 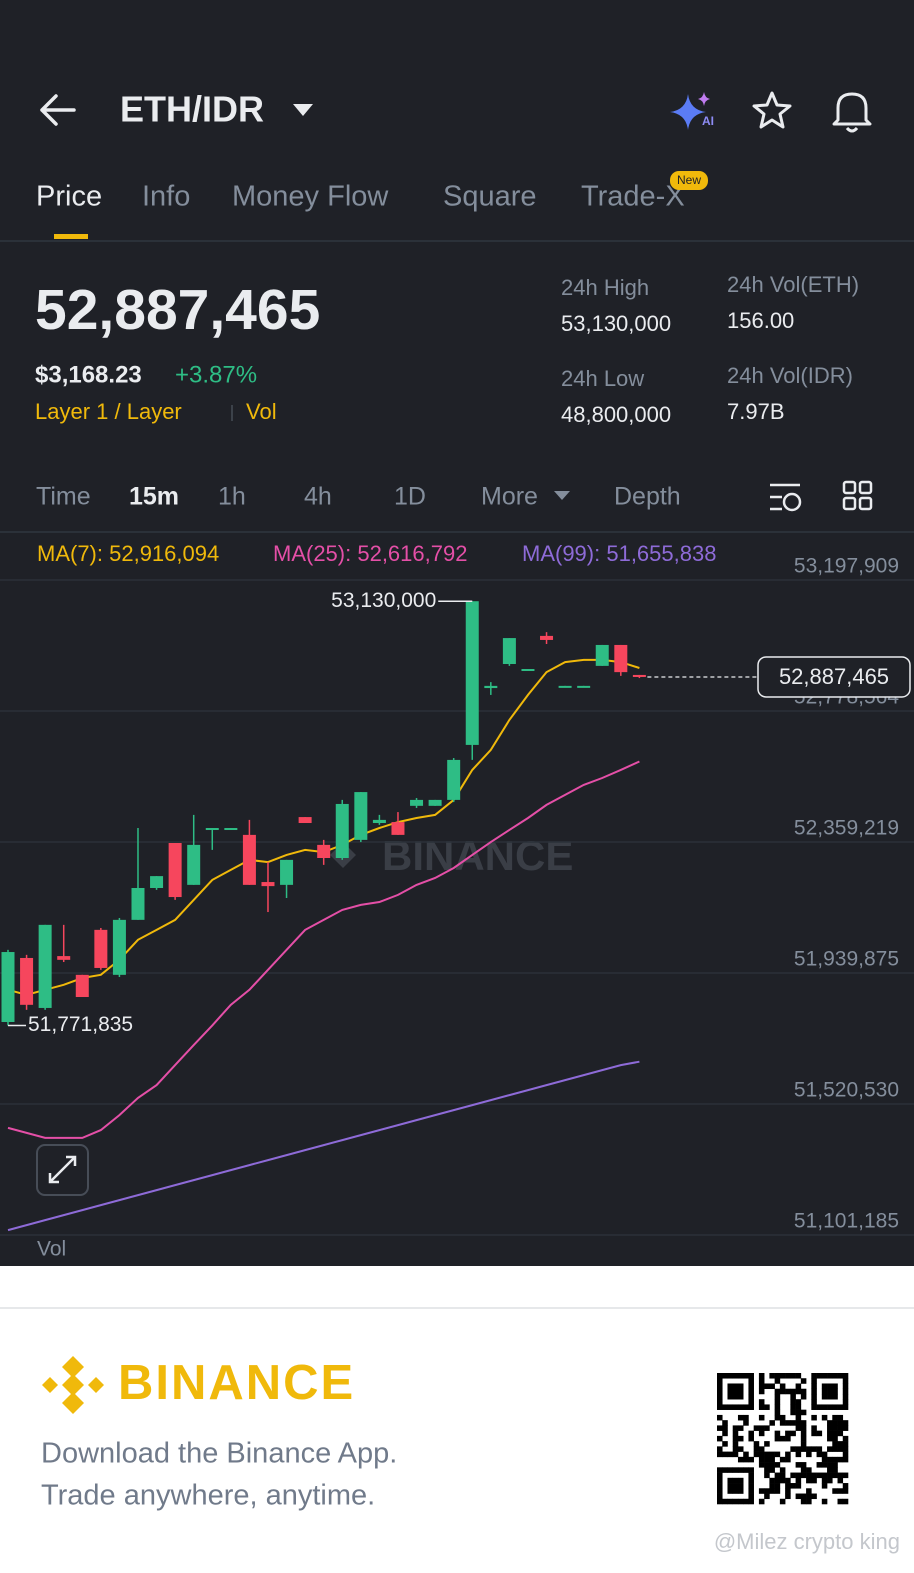 I want to click on interval-option: Time, so click(x=63, y=497).